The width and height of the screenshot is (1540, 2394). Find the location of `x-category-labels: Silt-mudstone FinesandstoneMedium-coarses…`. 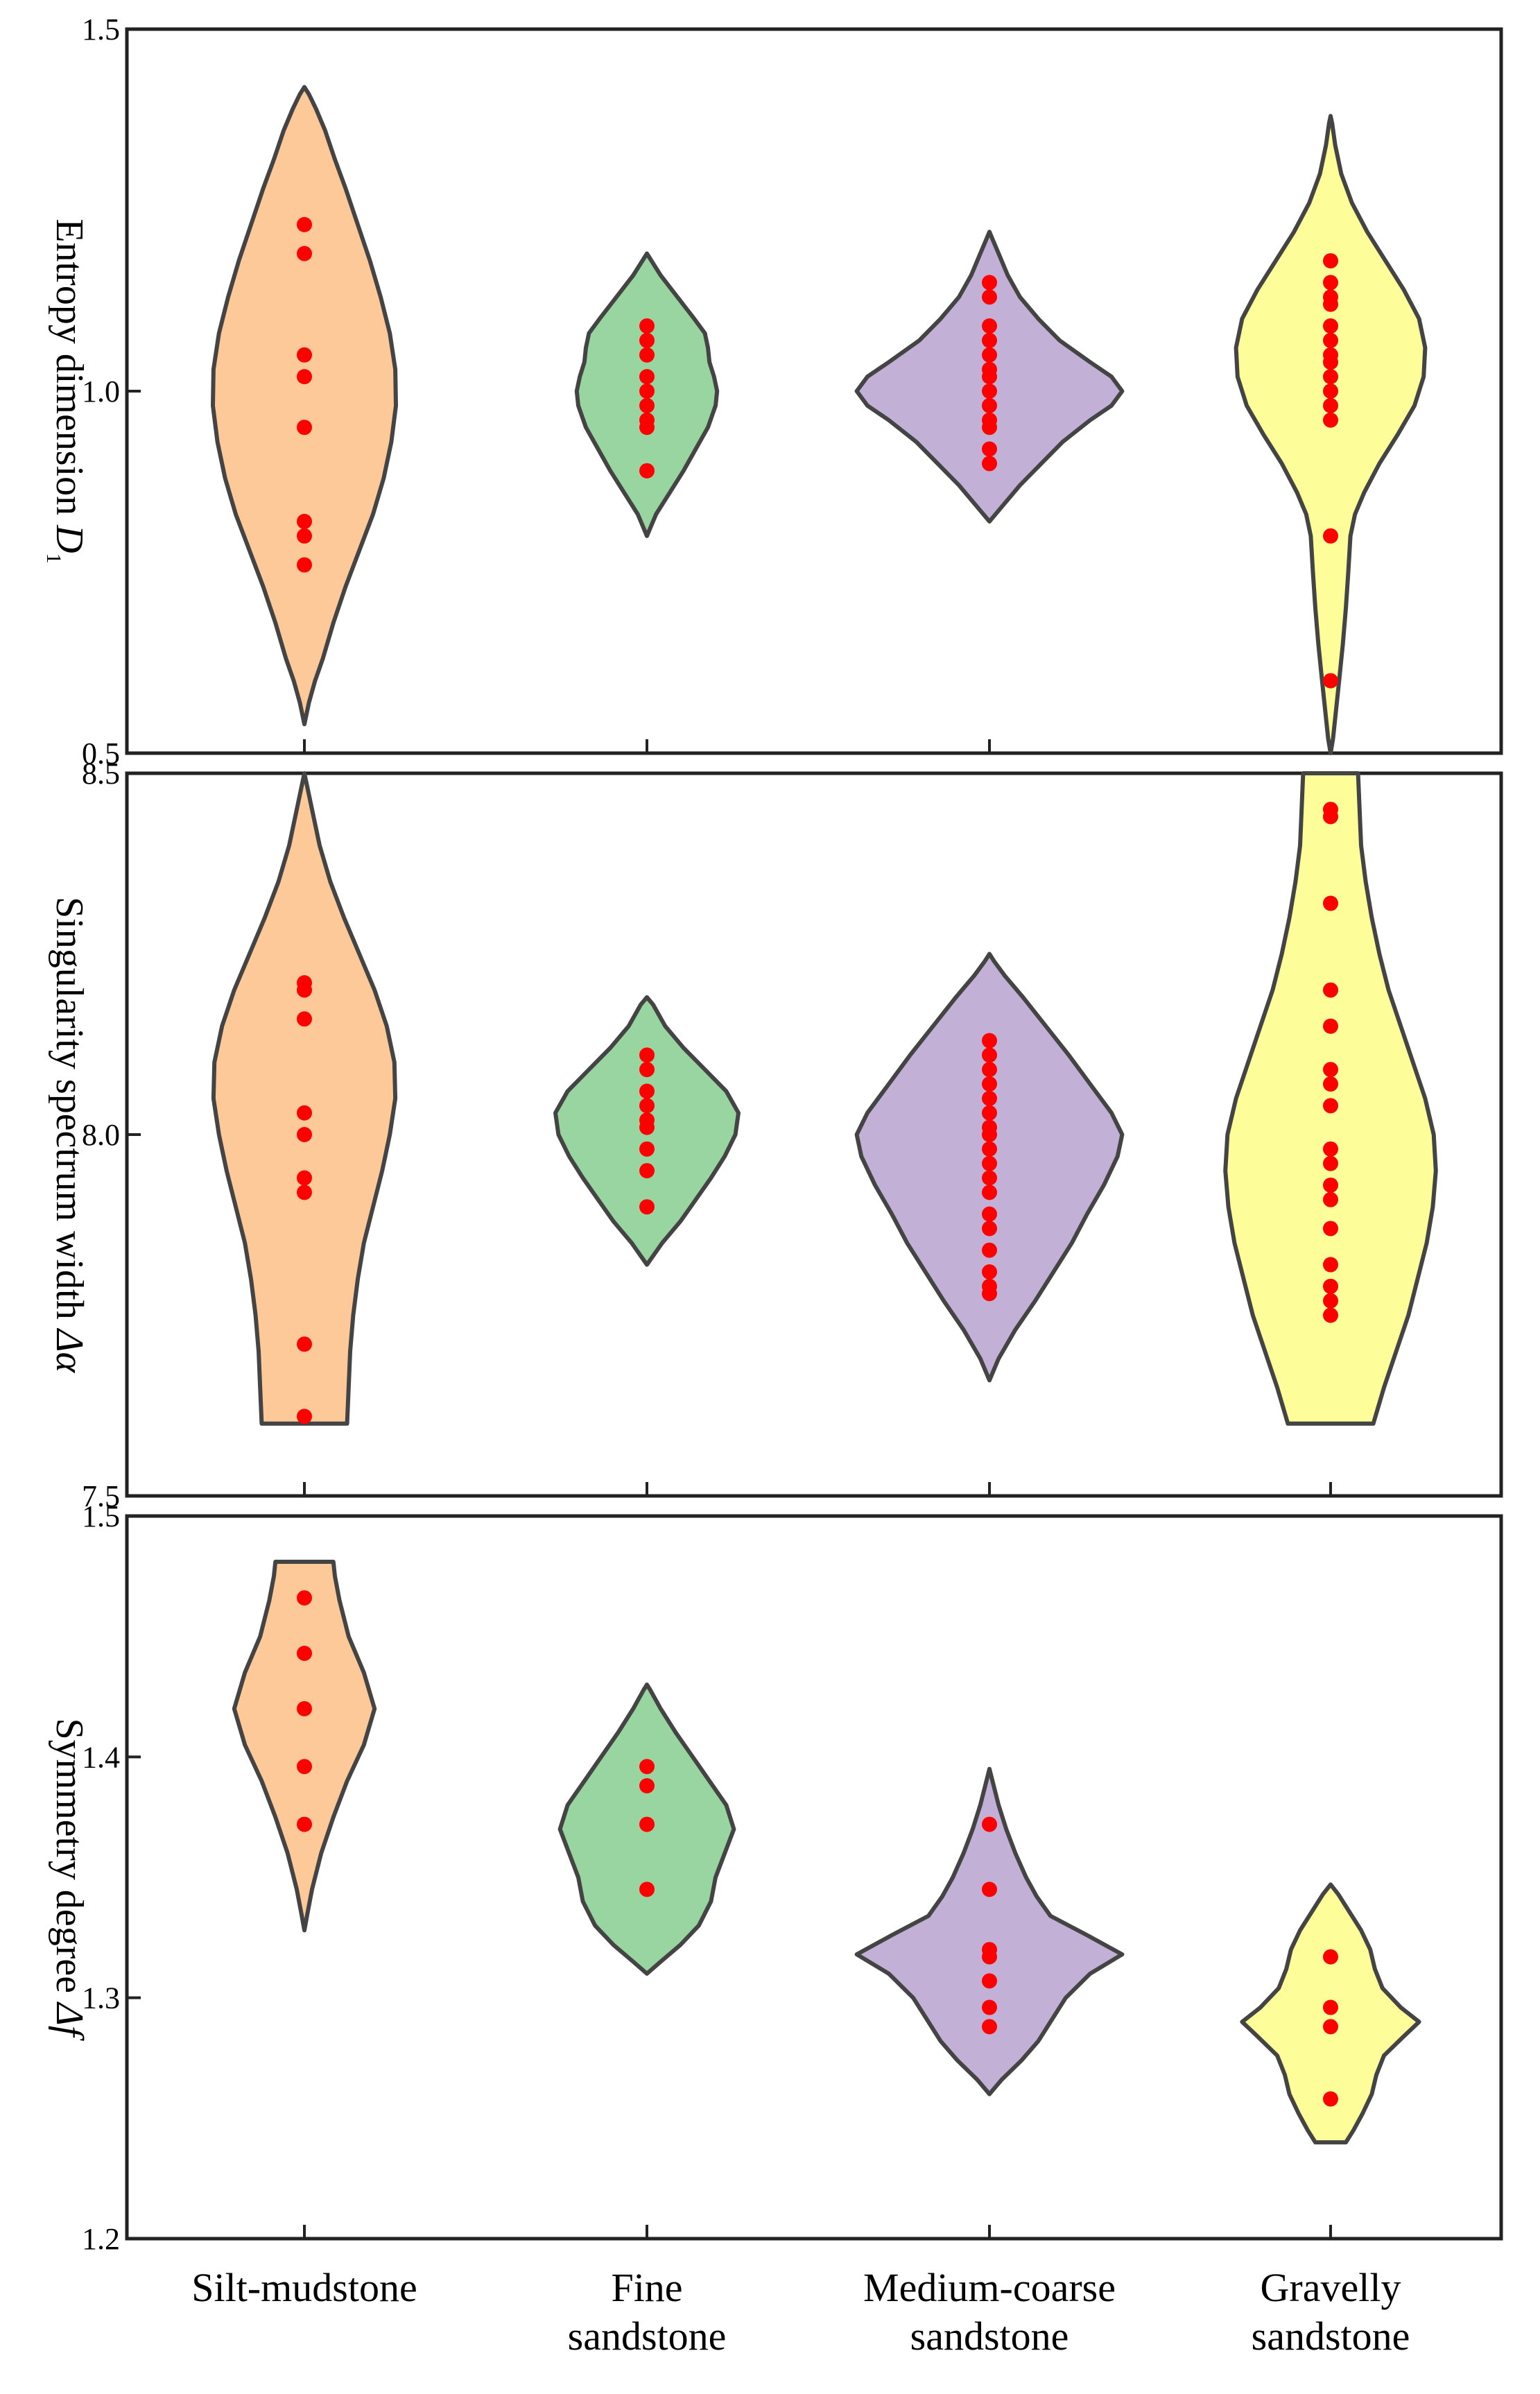

x-category-labels: Silt-mudstone FinesandstoneMedium-coarses… is located at coordinates (800, 2312).